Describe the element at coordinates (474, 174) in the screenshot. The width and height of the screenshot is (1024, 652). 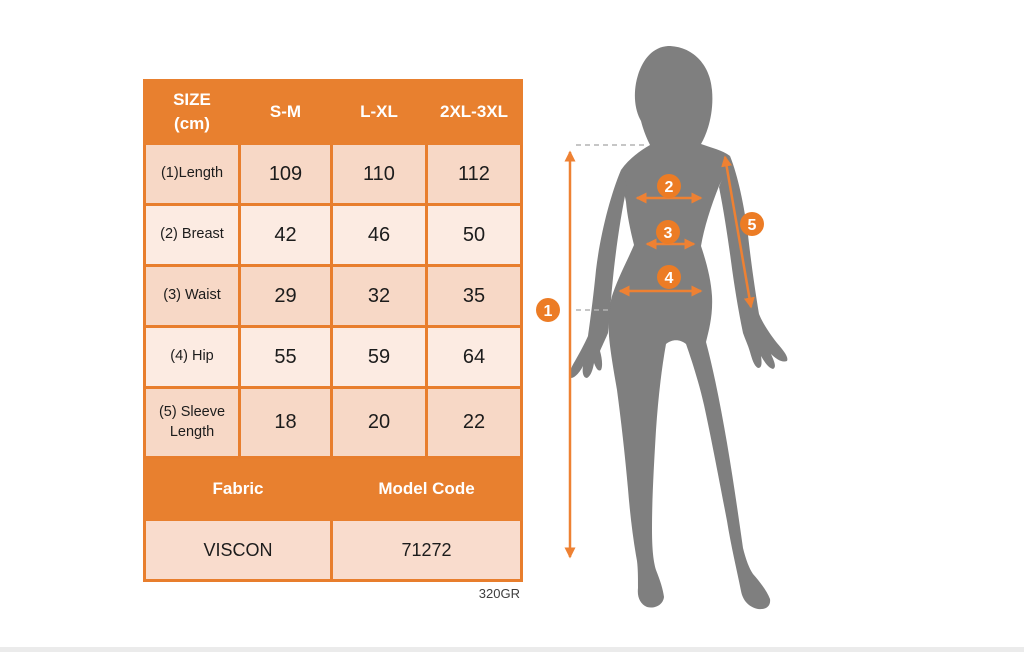
I see `length-value-2xl3xl: 112` at that location.